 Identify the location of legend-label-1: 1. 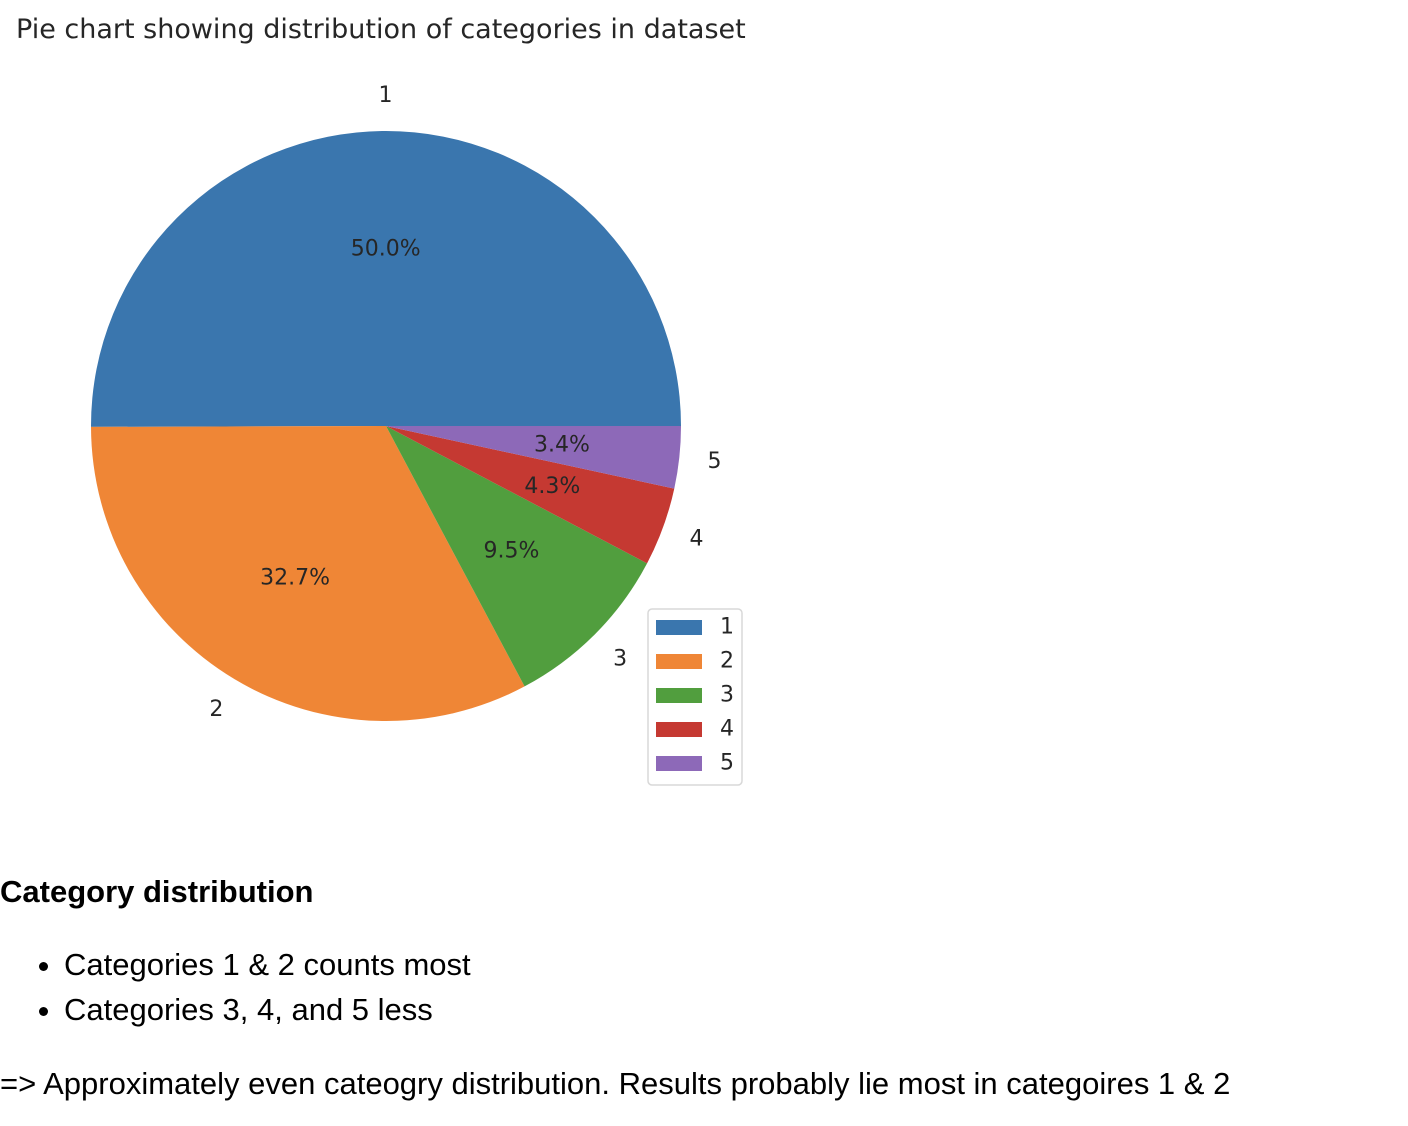
(727, 627).